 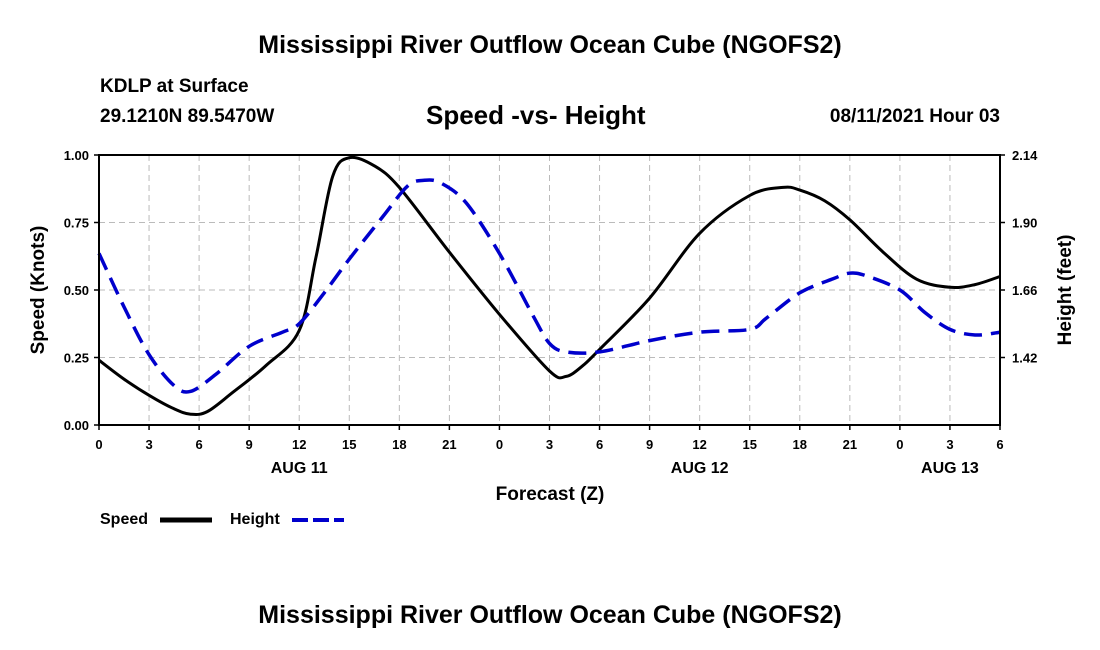 I want to click on datetime-label: 08/11/2021 Hour 03, so click(x=914, y=116).